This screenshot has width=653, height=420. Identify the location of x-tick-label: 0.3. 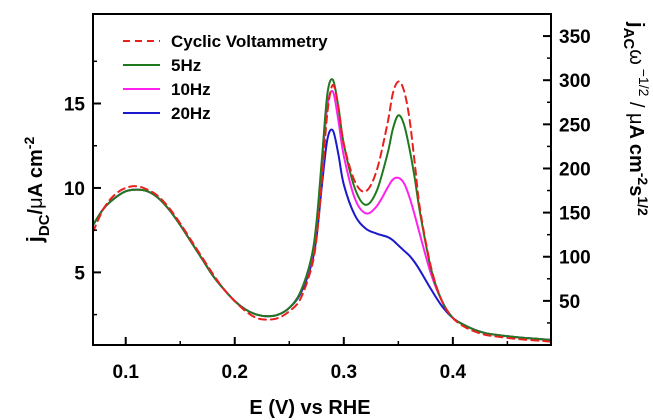
(344, 372).